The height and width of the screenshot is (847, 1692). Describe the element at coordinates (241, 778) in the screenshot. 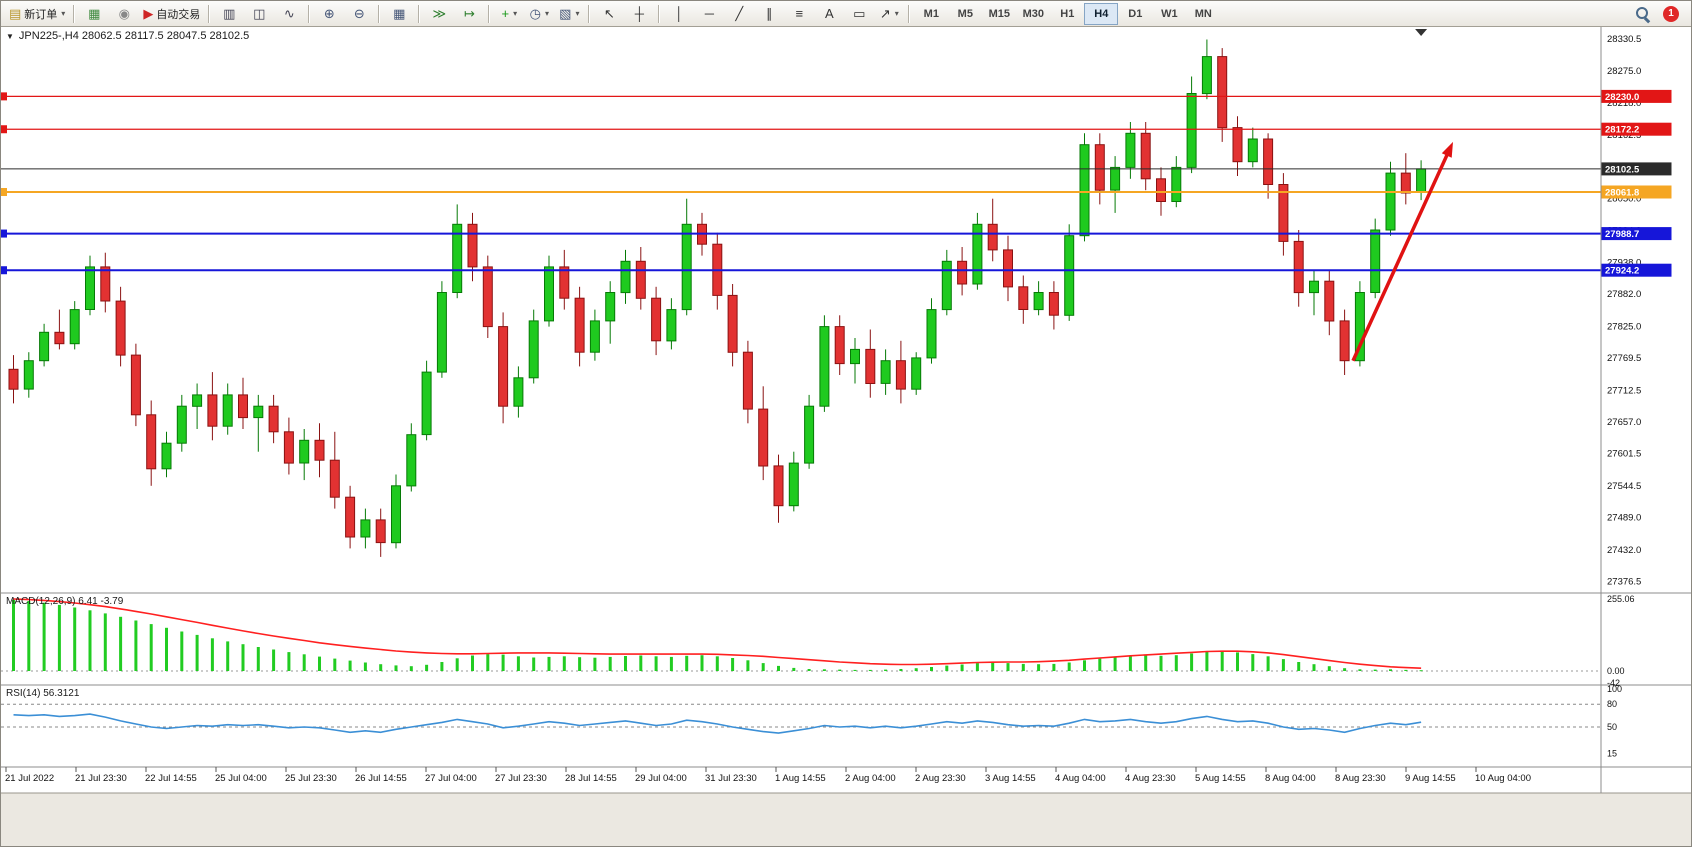

I see `time-axis-label: 25 Jul 04:00` at that location.